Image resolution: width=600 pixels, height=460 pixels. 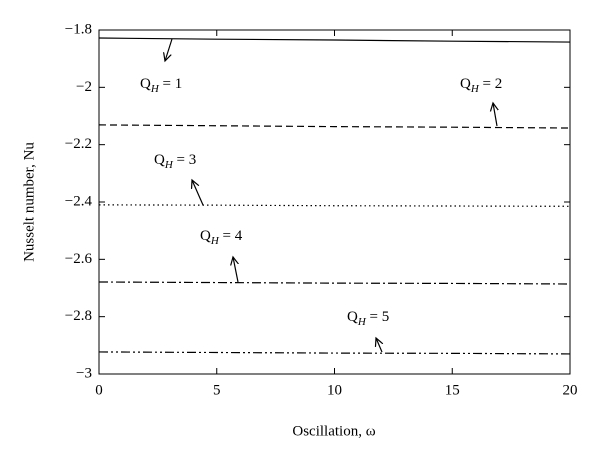 What do you see at coordinates (452, 390) in the screenshot?
I see `x-tick-label: 15` at bounding box center [452, 390].